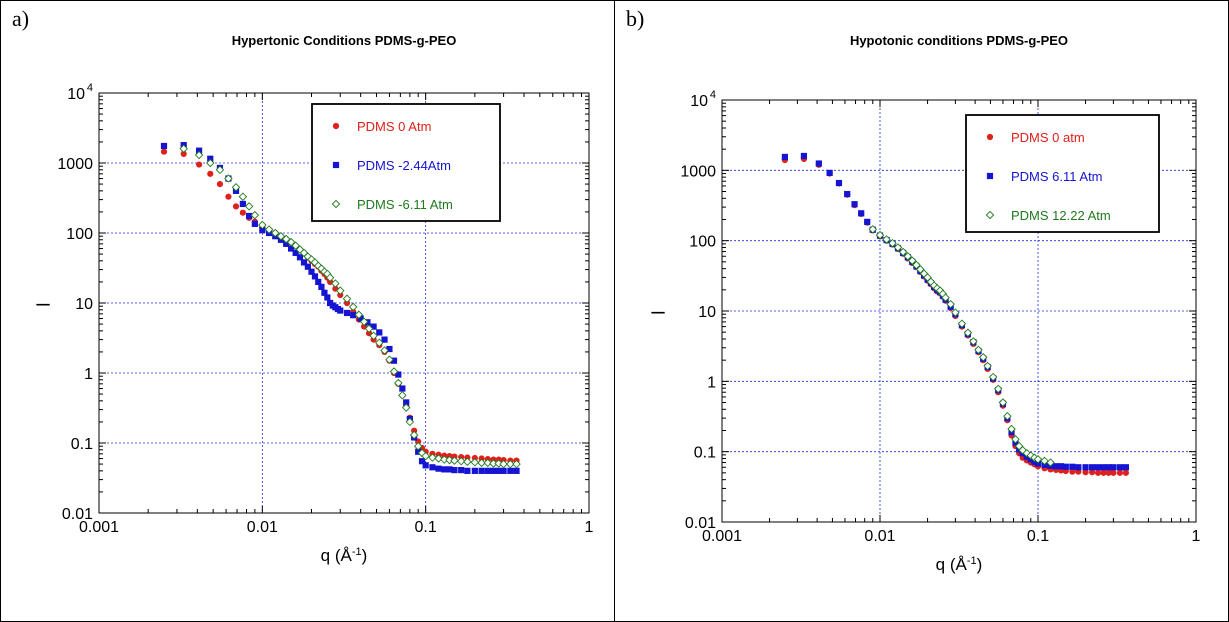 This screenshot has height=622, width=1229. I want to click on x-tick-label: 0.01, so click(262, 527).